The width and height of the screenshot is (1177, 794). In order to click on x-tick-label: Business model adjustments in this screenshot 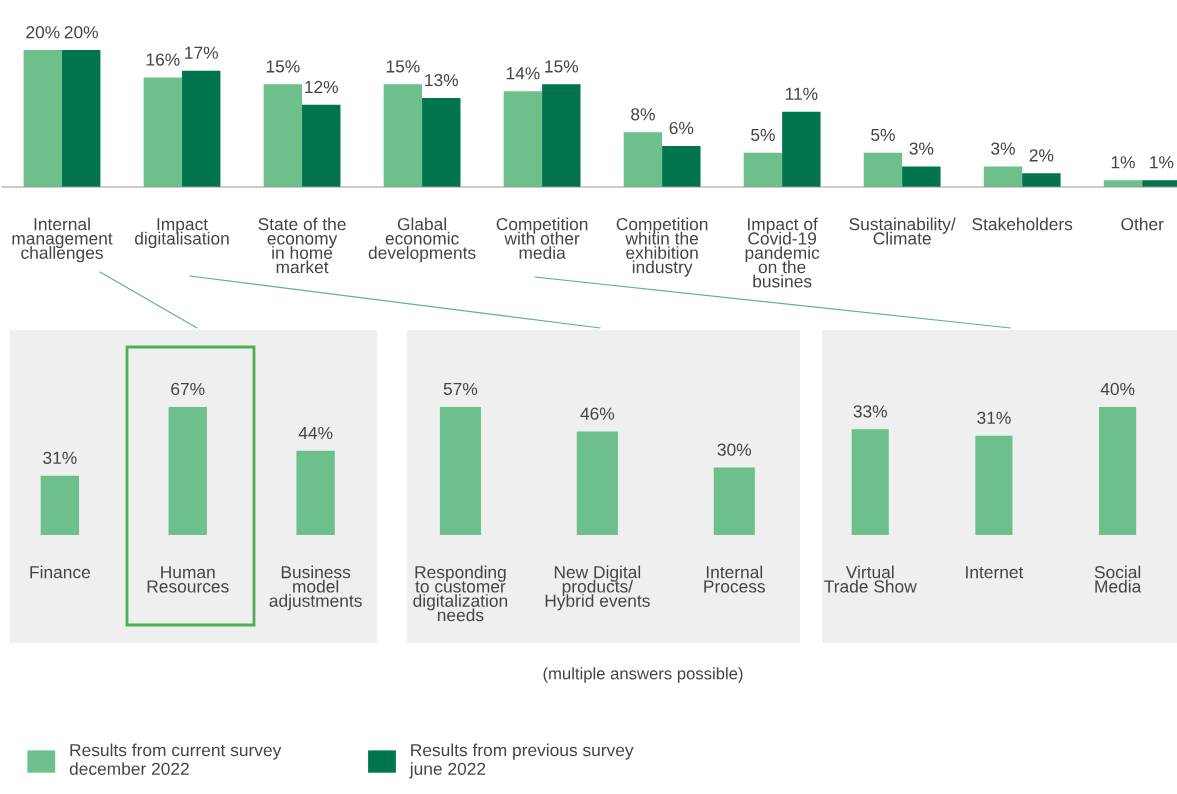, I will do `click(315, 588)`.